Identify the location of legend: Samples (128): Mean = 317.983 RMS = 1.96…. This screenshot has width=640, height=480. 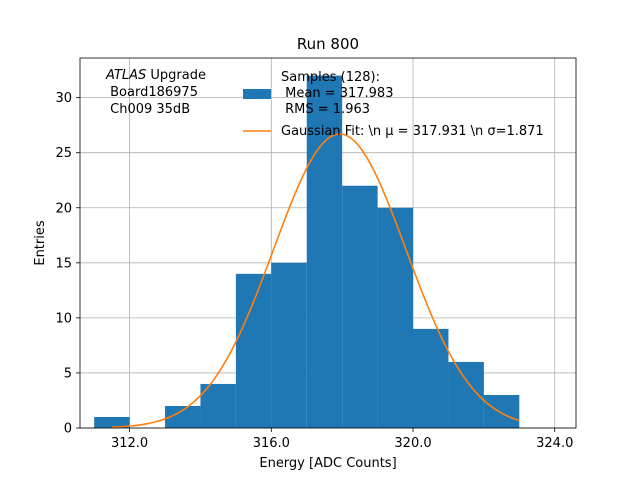
(393, 104).